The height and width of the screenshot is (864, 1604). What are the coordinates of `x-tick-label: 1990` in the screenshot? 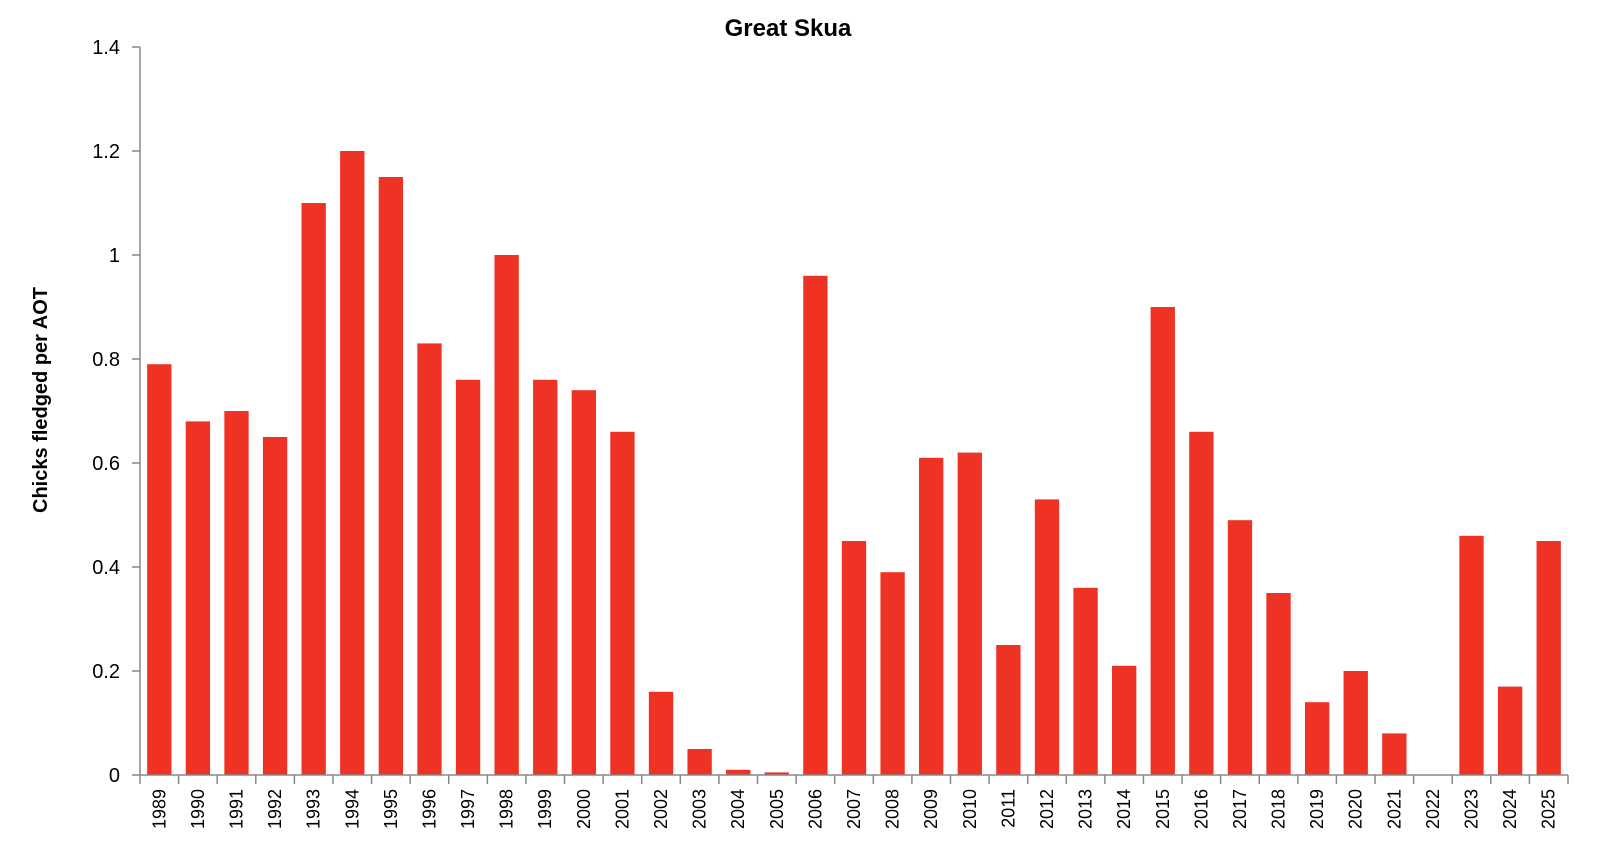 It's located at (198, 809).